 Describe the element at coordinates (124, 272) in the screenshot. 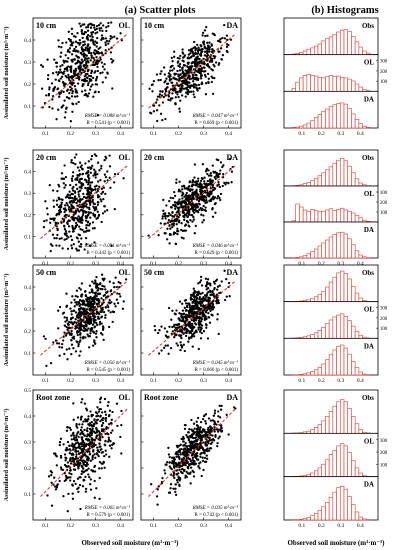

I see `model-label: OL` at that location.